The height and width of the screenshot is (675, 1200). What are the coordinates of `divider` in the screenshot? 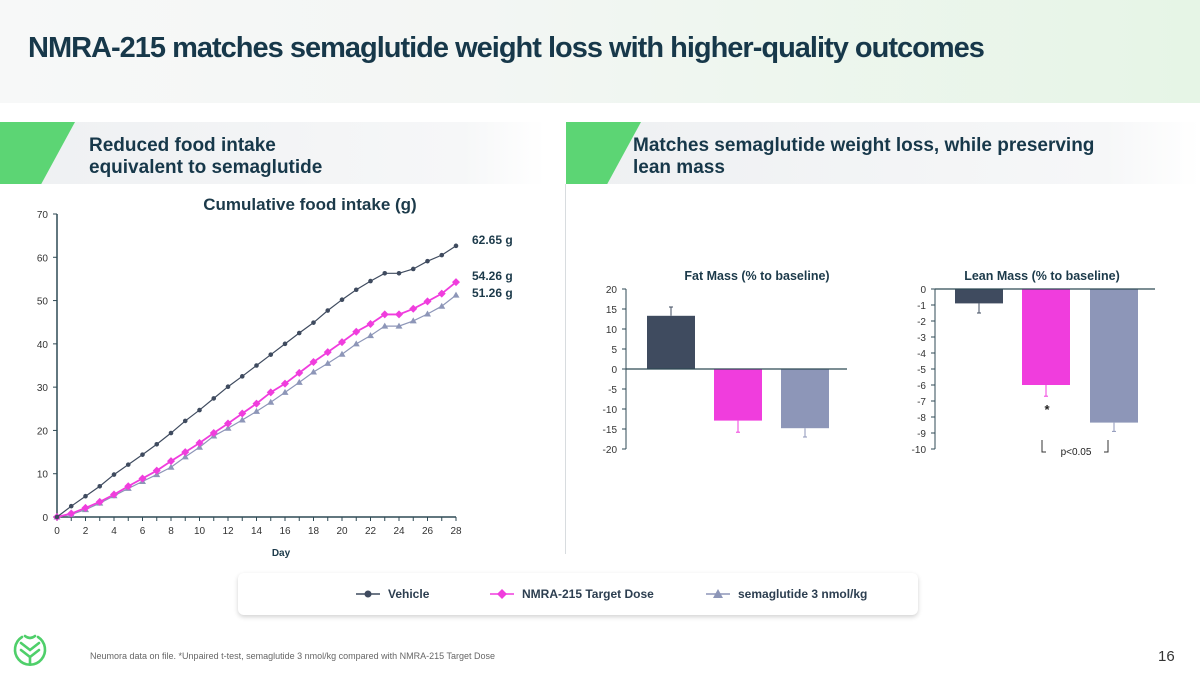 It's located at (565, 369).